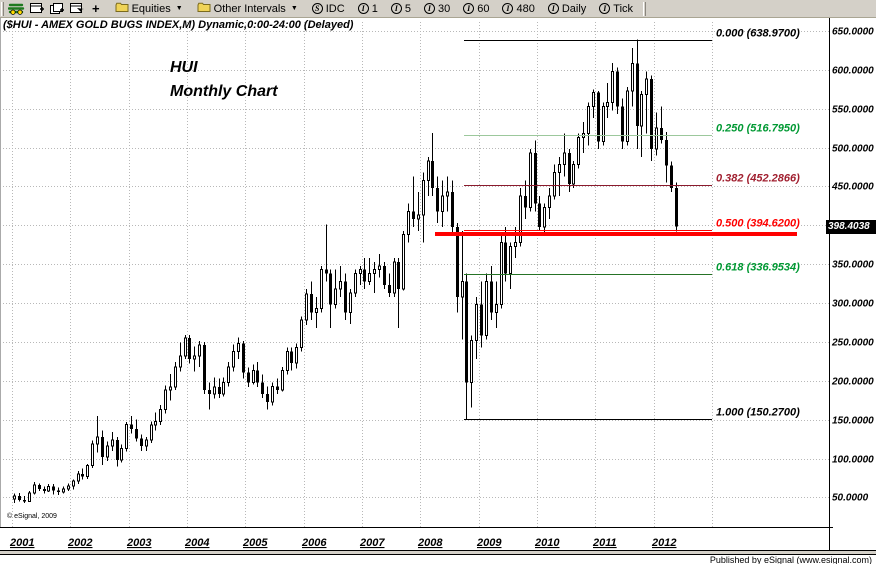 The image size is (876, 564). What do you see at coordinates (616, 9) in the screenshot?
I see `interval-tick-button: I Tick` at bounding box center [616, 9].